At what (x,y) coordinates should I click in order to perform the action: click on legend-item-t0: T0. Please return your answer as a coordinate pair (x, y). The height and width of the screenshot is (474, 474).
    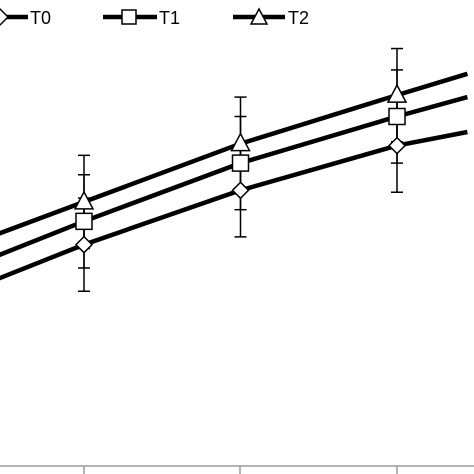
    Looking at the image, I should click on (25, 17).